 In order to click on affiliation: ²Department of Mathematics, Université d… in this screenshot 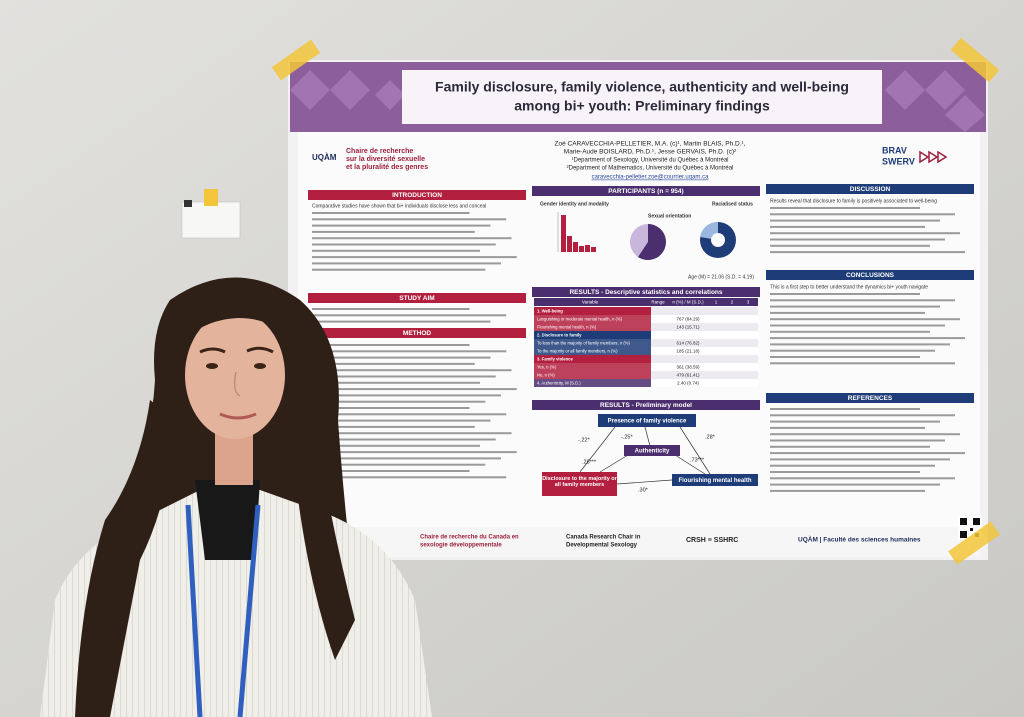, I will do `click(650, 169)`.